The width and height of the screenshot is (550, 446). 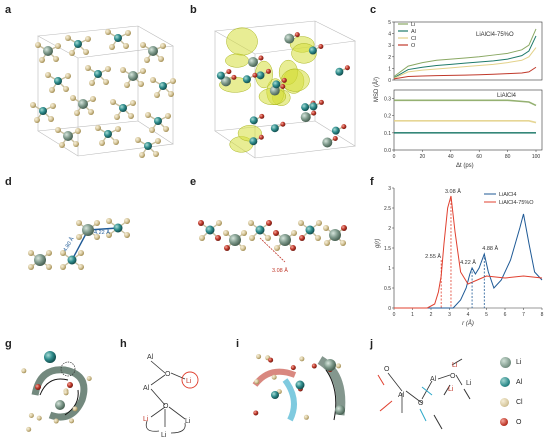 What do you see at coordinates (413, 32) in the screenshot?
I see `msd-legend-label: Al` at bounding box center [413, 32].